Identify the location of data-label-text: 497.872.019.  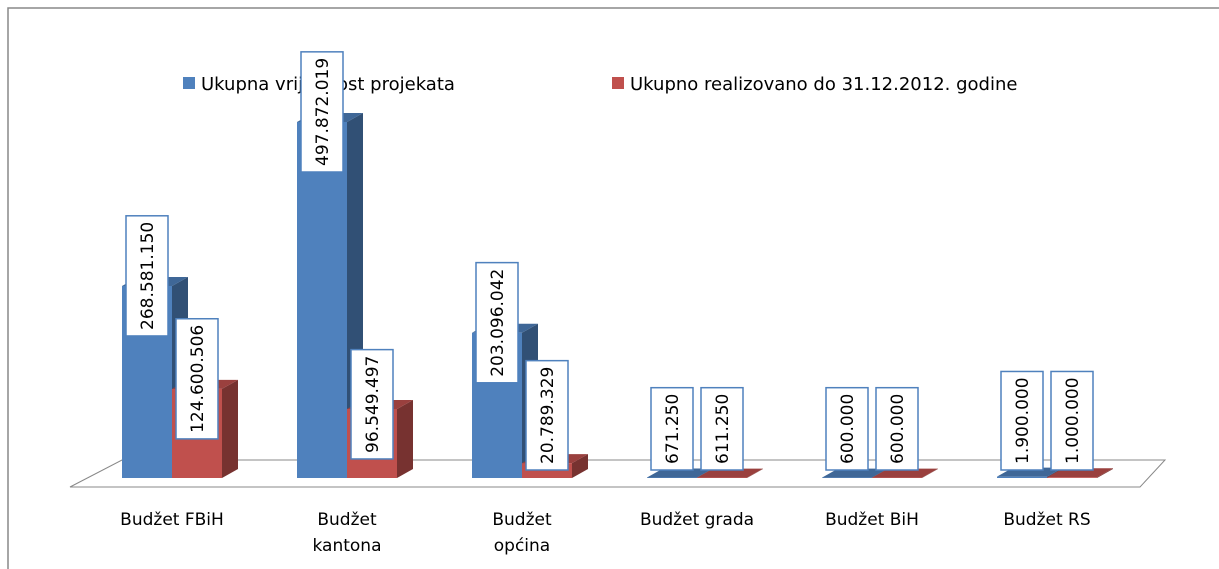
(323, 112).